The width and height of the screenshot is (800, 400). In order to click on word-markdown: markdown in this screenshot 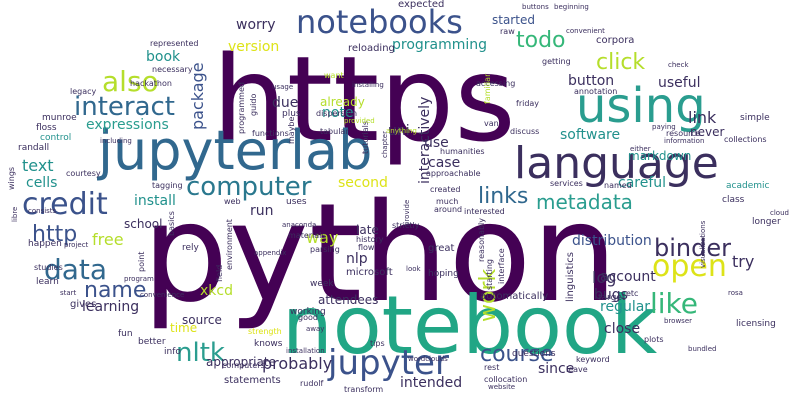, I will do `click(660, 156)`.